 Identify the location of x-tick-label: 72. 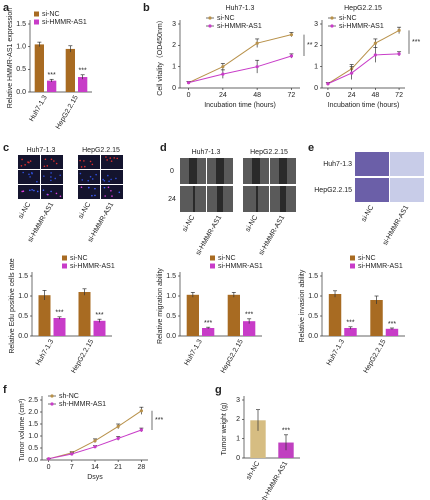
(399, 95).